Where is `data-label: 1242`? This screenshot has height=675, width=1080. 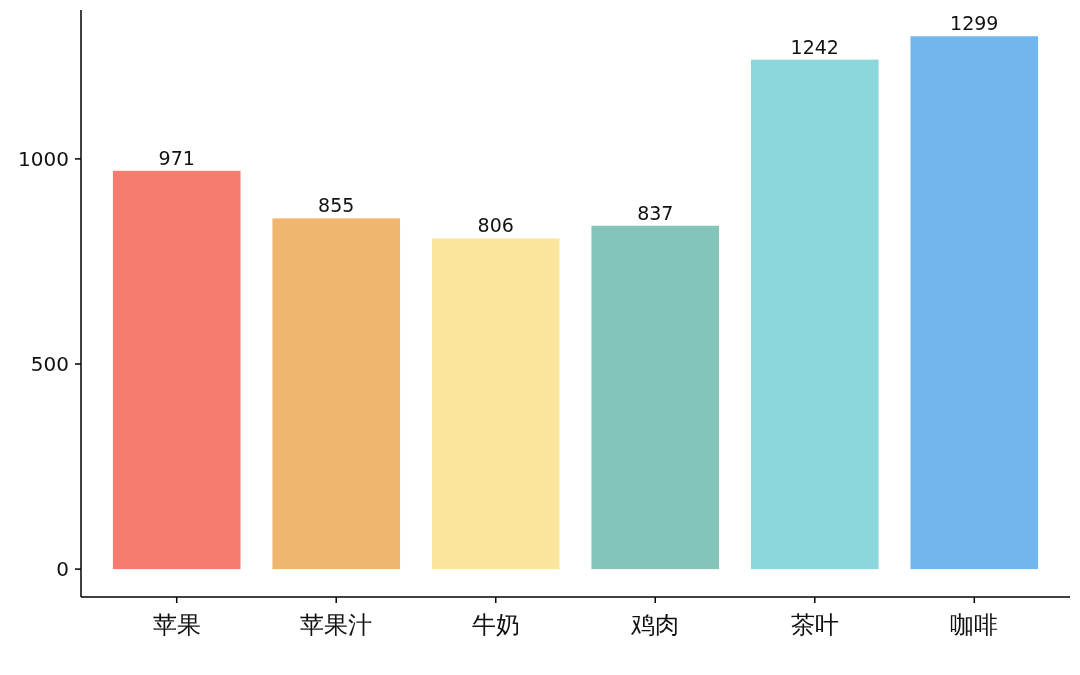
data-label: 1242 is located at coordinates (814, 46).